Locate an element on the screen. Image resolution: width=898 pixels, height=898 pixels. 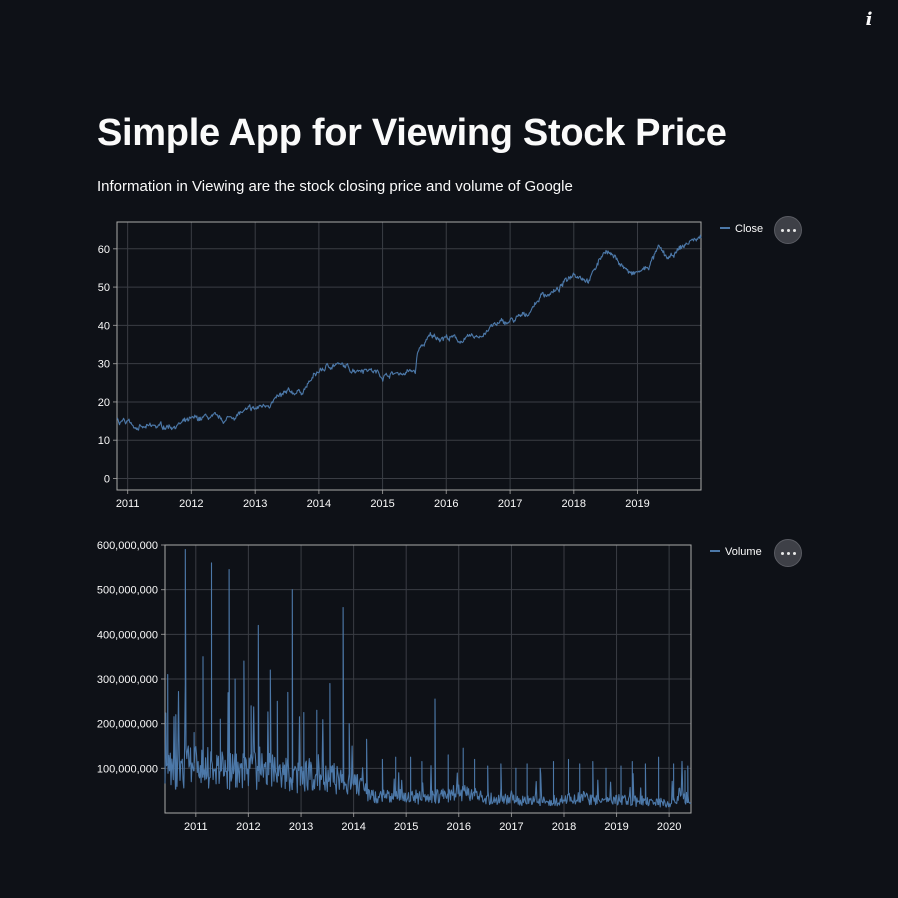
info-icon: i is located at coordinates (869, 19).